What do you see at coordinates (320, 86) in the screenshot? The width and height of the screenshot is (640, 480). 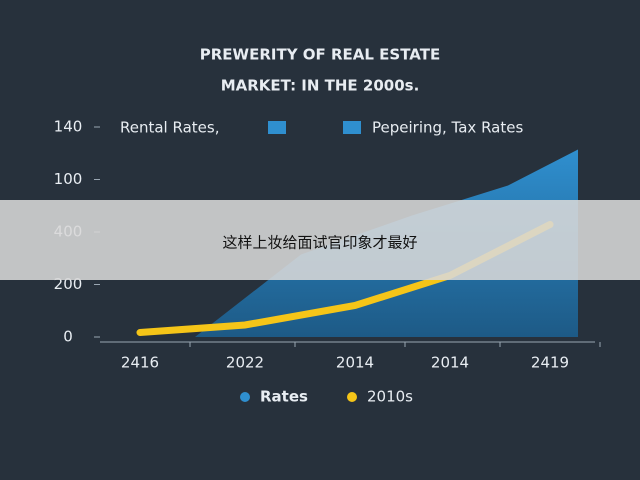 I see `chart-title: MARKET: IN THE 2000s.` at bounding box center [320, 86].